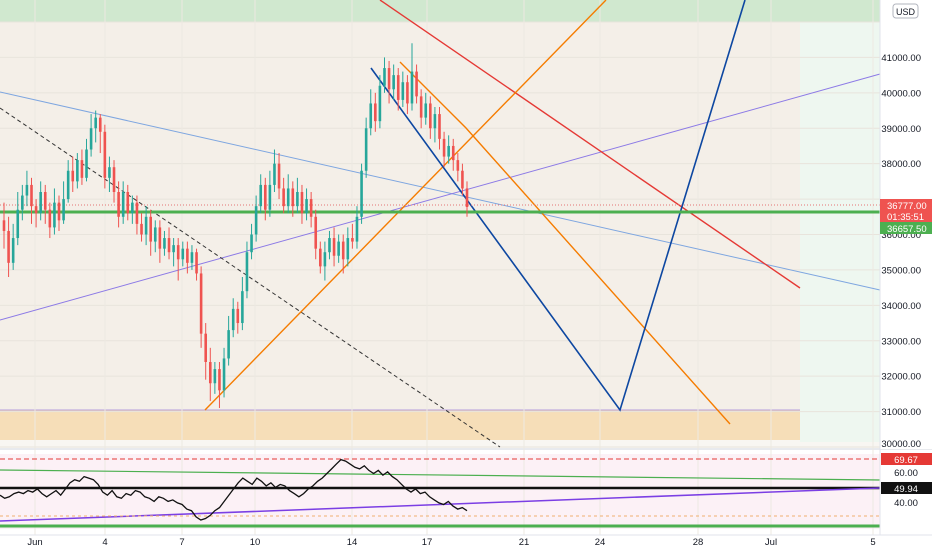 The image size is (932, 550). Describe the element at coordinates (901, 129) in the screenshot. I see `price-tick-label: 39000.00` at that location.